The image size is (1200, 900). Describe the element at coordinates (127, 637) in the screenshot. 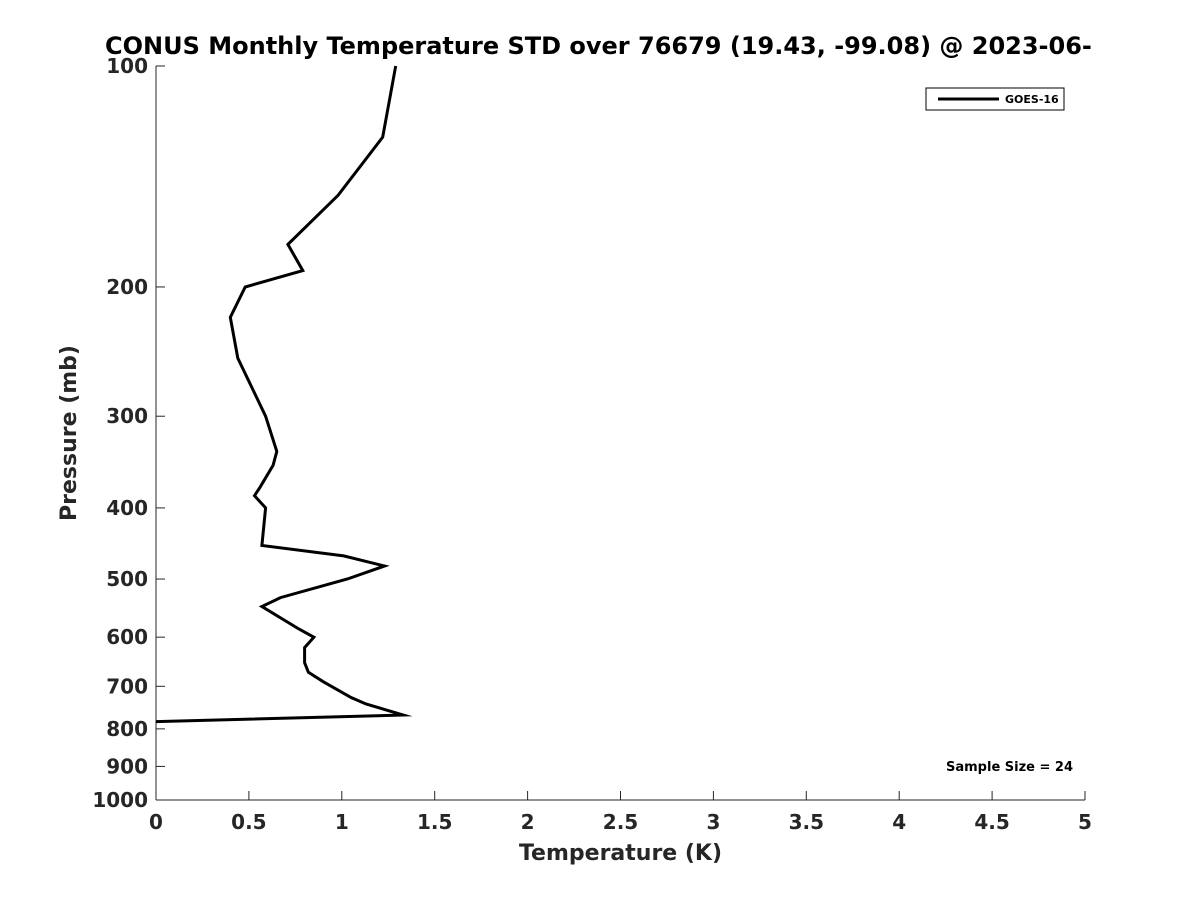

I see `y-tick-label: 600` at that location.